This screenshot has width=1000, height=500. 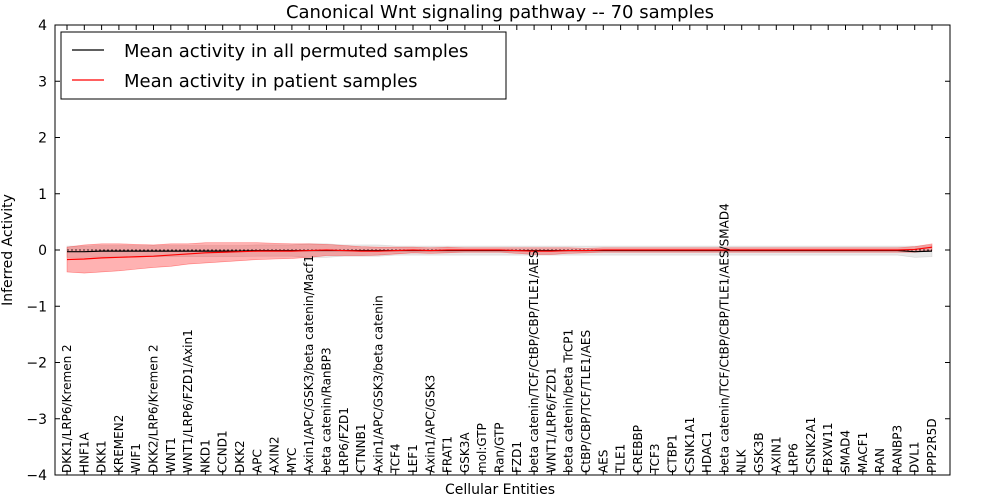 I want to click on series-lines, so click(x=499, y=253).